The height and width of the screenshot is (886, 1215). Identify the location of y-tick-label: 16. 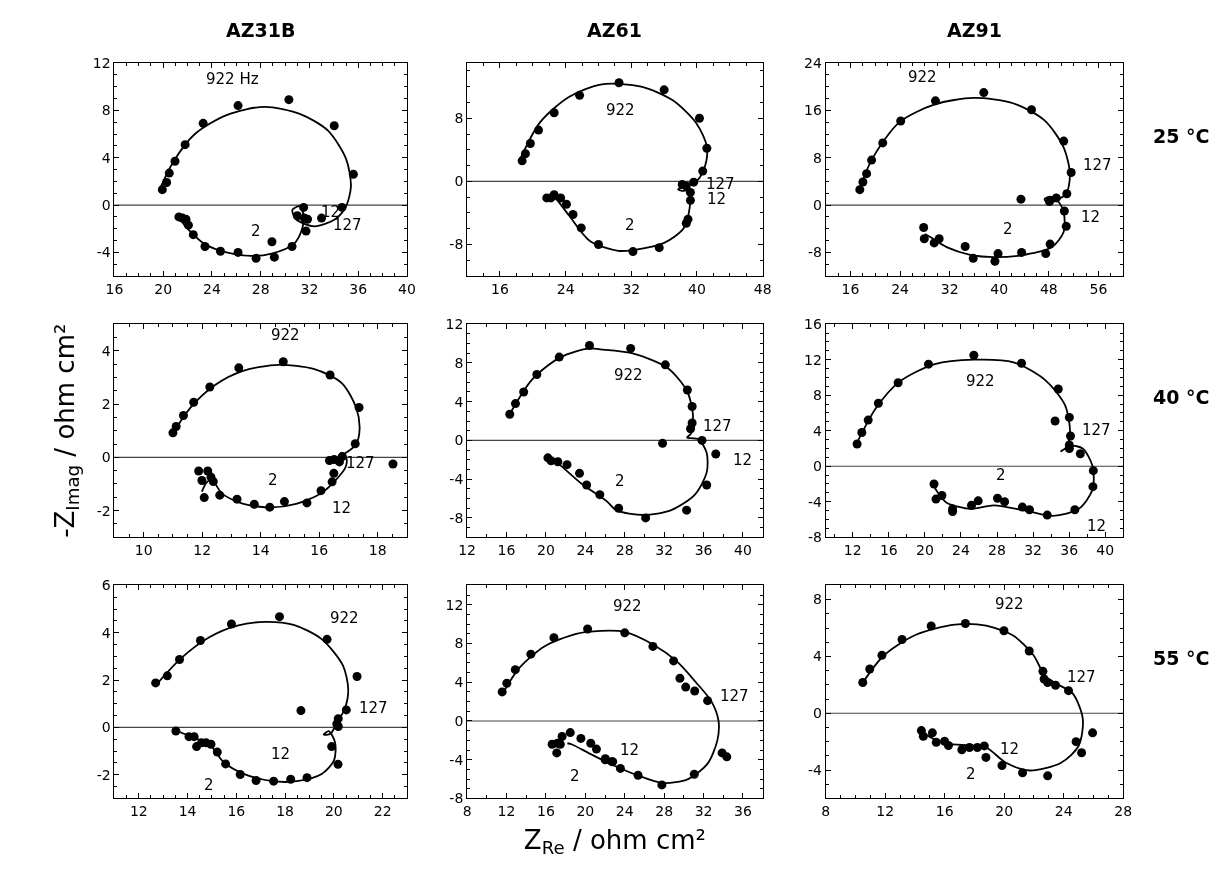
(813, 324).